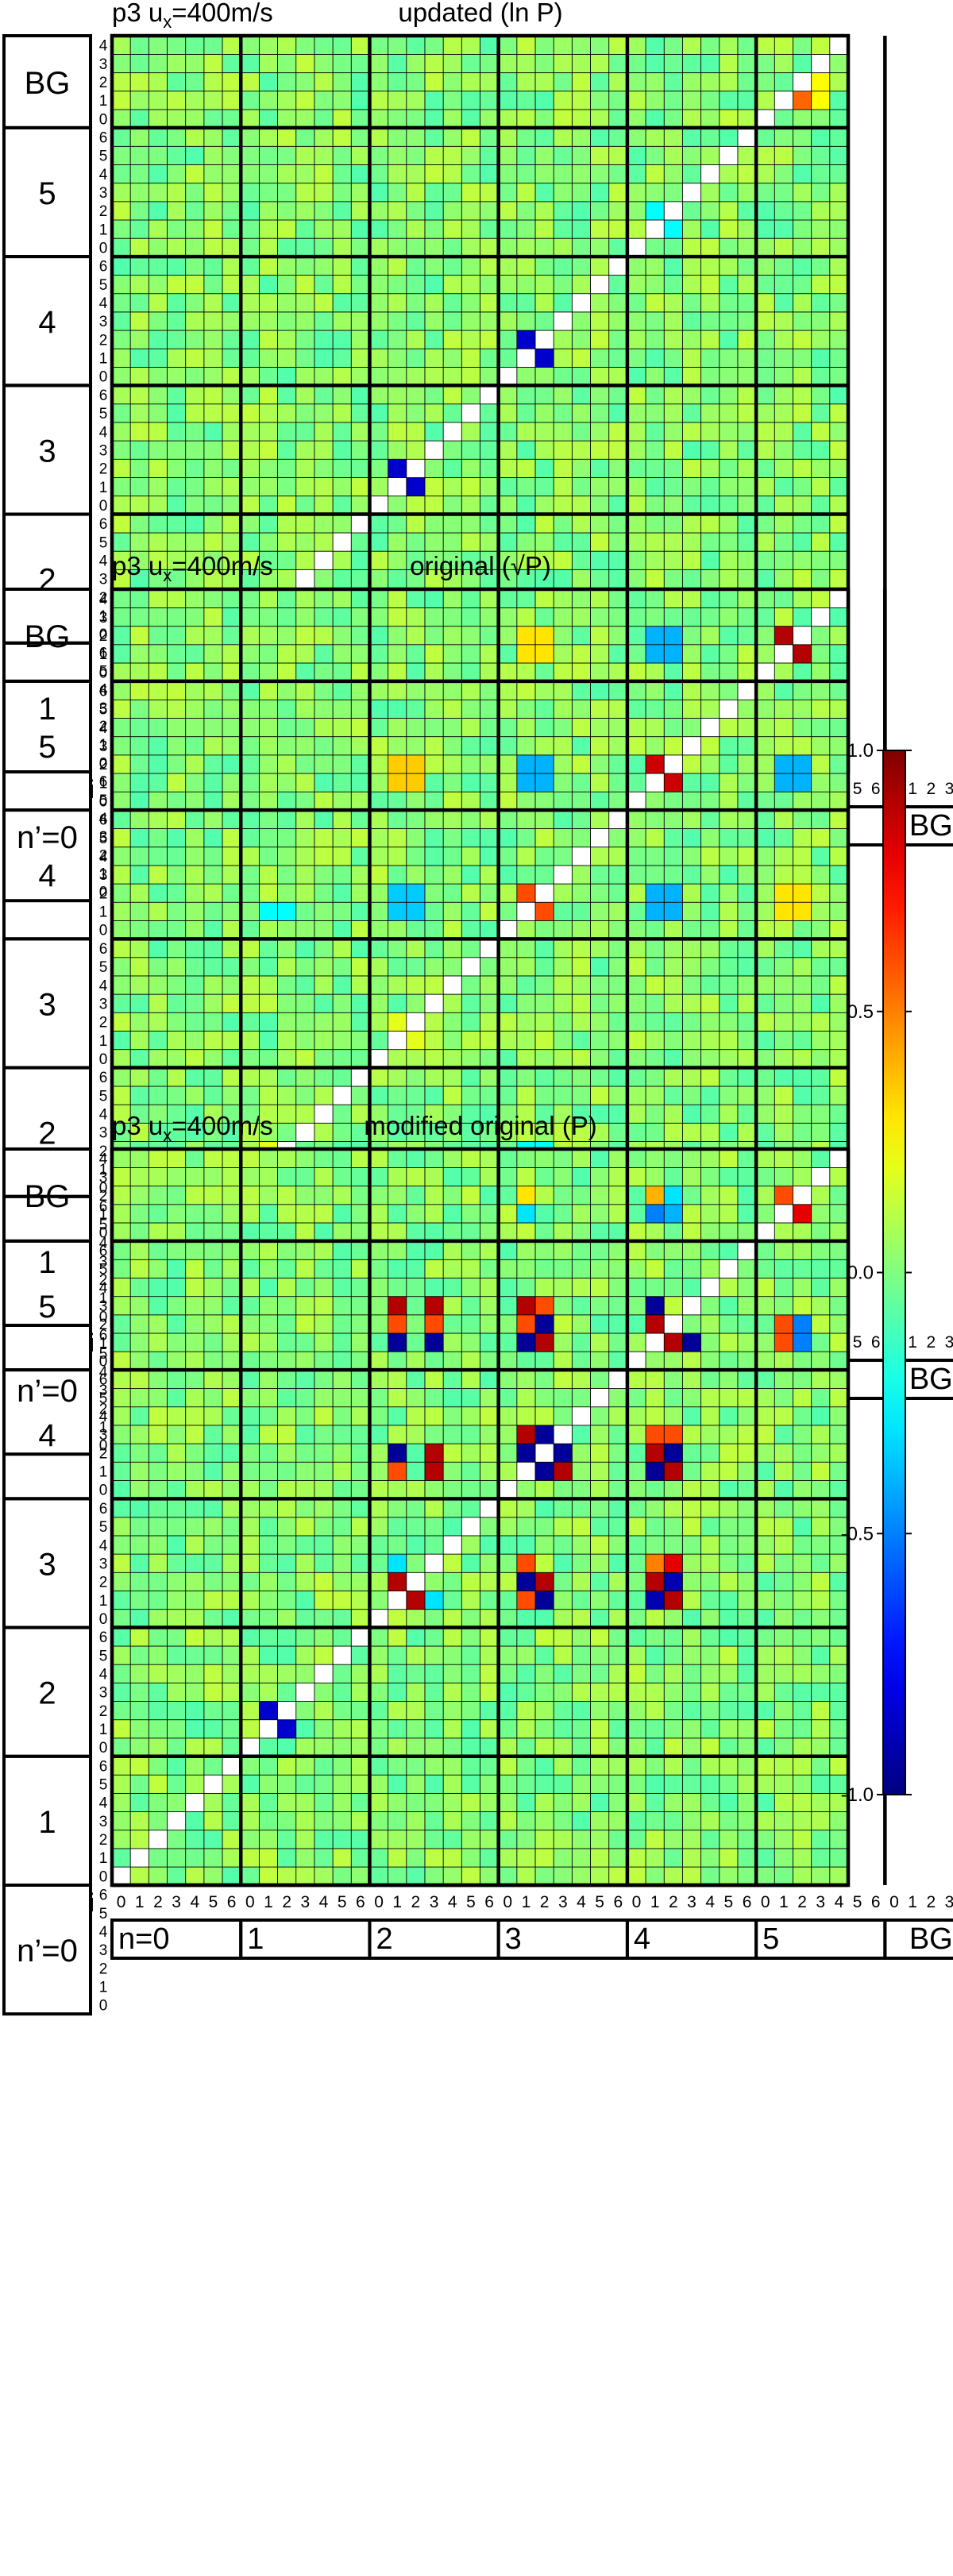  What do you see at coordinates (152, 1125) in the screenshot?
I see `panel-space: u` at bounding box center [152, 1125].